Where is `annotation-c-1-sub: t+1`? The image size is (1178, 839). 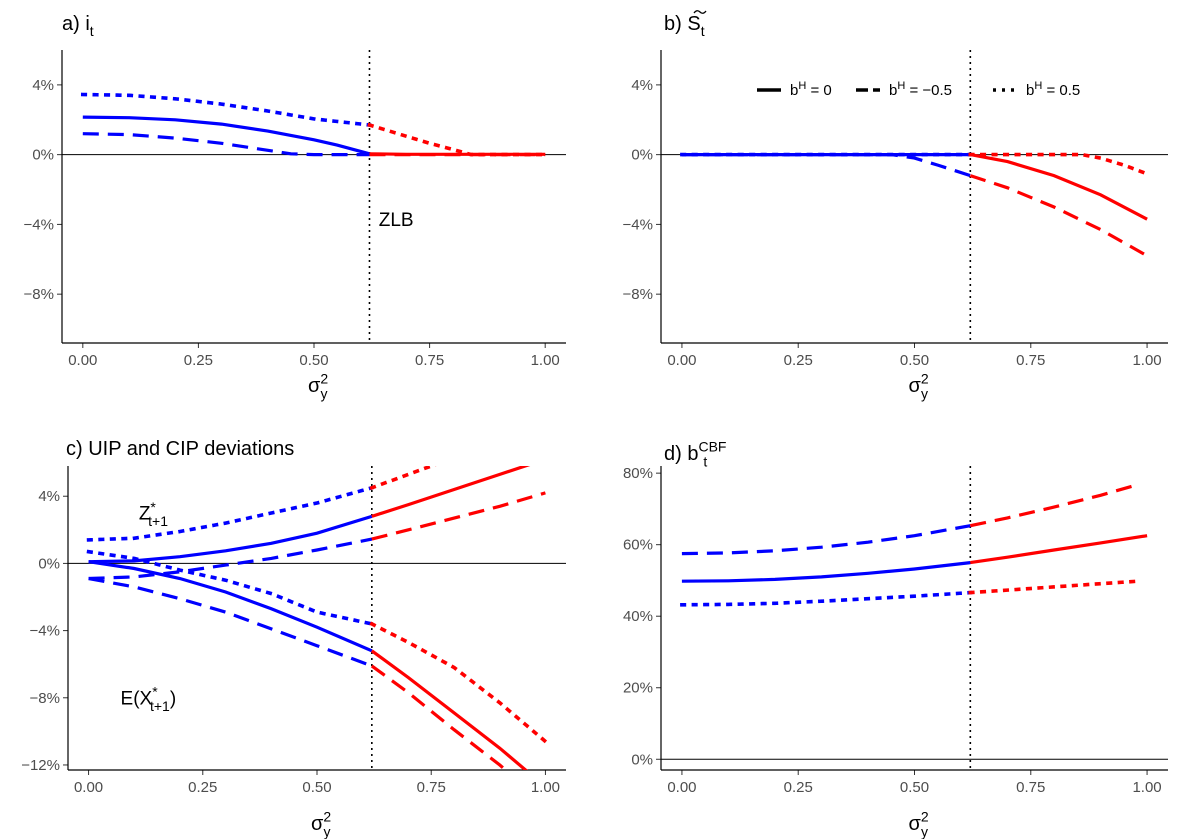
annotation-c-1-sub: t+1 is located at coordinates (160, 706).